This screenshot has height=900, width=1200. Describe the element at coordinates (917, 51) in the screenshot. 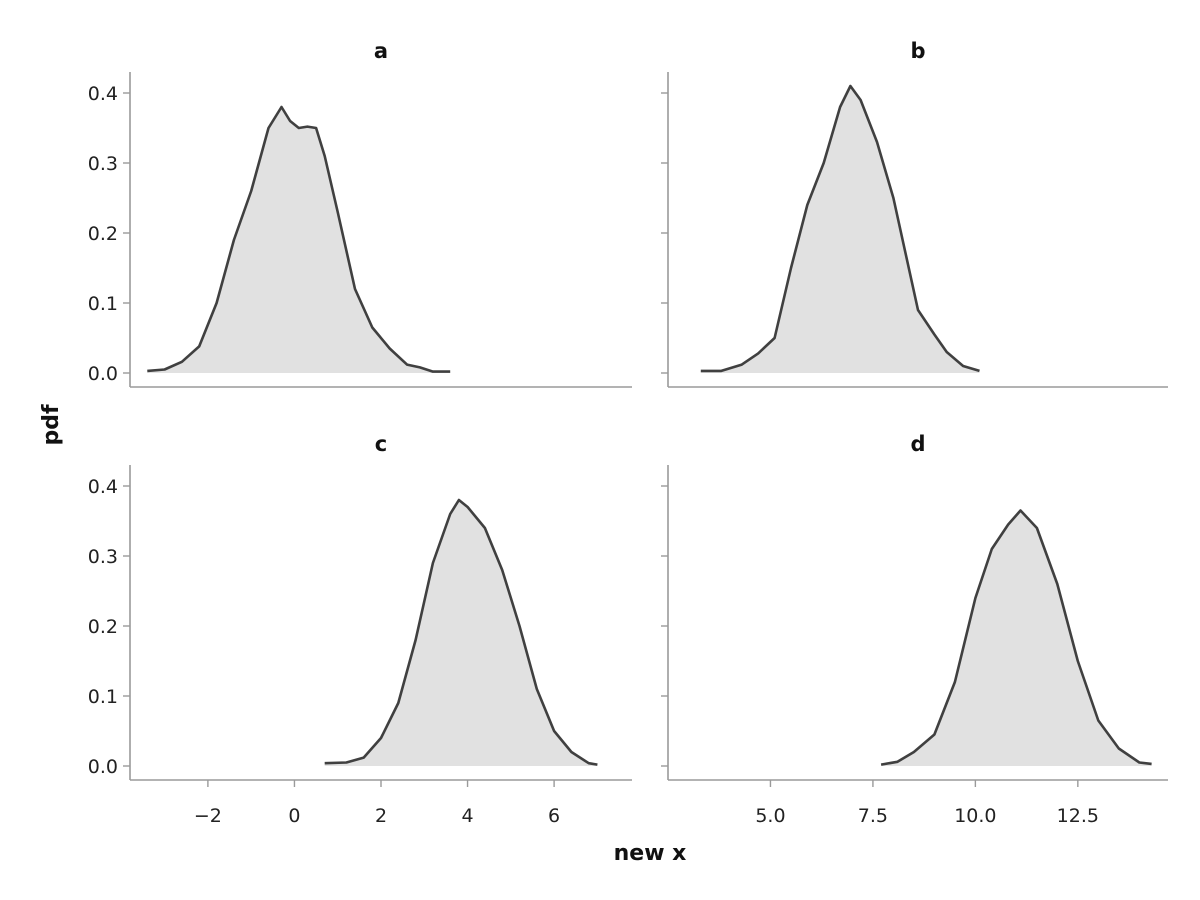

I see `panel-title: b` at that location.